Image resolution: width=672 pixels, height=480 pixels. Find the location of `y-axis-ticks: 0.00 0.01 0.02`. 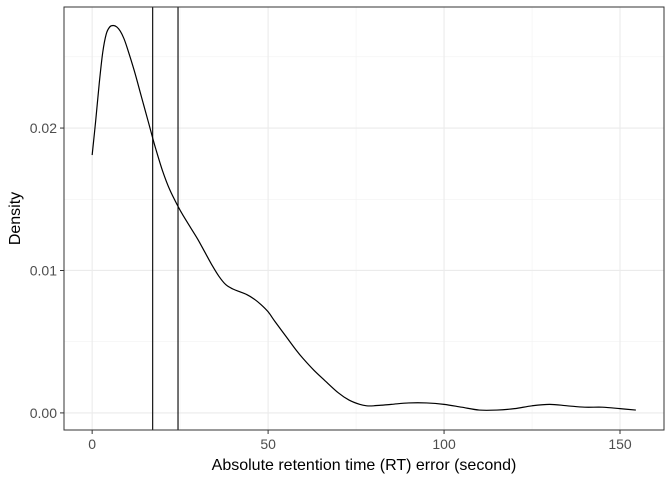

y-axis-ticks: 0.00 0.01 0.02 is located at coordinates (47, 270).